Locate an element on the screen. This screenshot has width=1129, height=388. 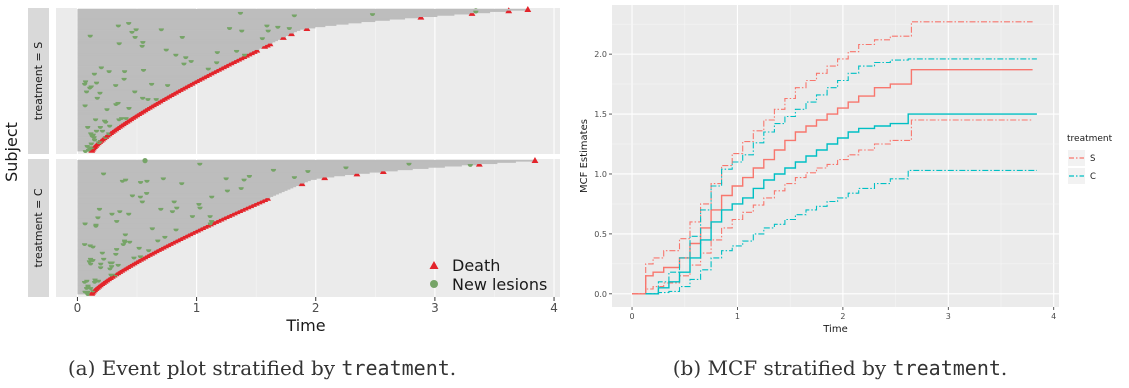
x-tick-label: 4 is located at coordinates (1053, 316).